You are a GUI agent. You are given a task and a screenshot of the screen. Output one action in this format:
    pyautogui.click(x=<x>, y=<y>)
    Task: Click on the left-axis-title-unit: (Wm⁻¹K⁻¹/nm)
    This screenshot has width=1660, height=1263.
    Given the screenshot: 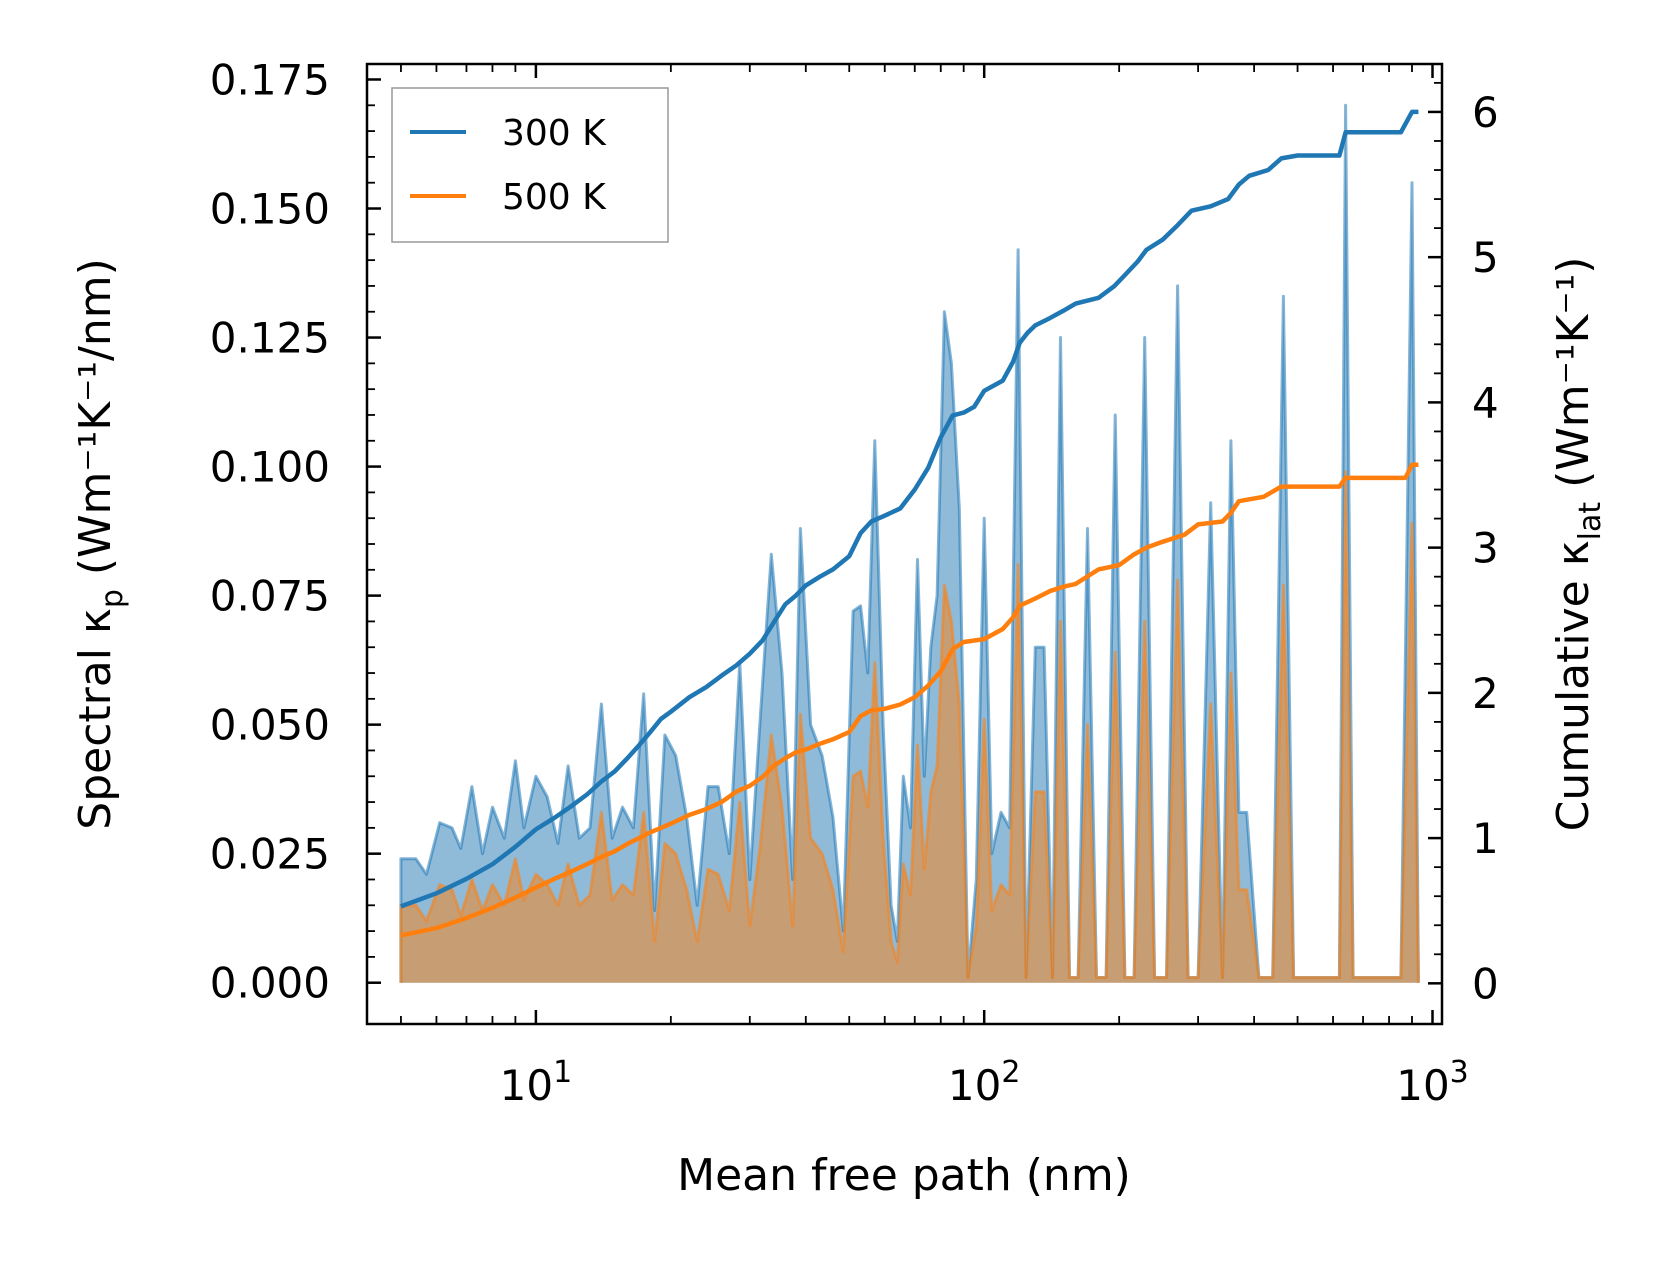 What is the action you would take?
    pyautogui.click(x=95, y=416)
    